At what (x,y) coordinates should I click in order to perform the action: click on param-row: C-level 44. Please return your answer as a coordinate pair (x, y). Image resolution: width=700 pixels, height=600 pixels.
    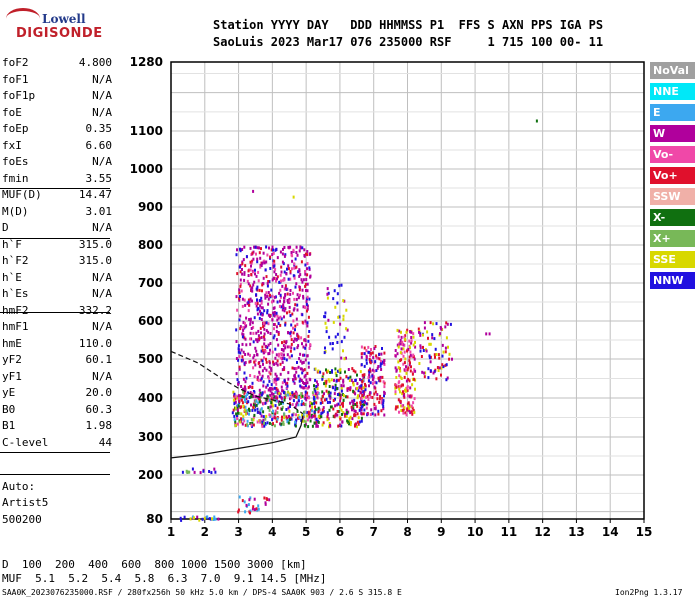
    Looking at the image, I should click on (57, 444).